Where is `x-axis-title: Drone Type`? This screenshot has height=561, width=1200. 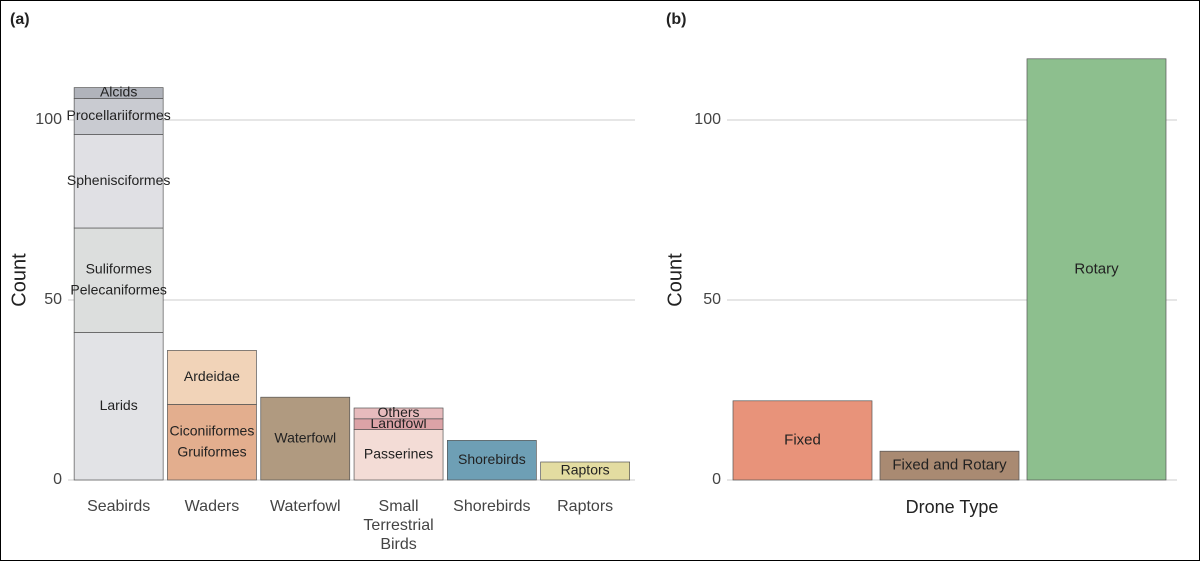
x-axis-title: Drone Type is located at coordinates (952, 507).